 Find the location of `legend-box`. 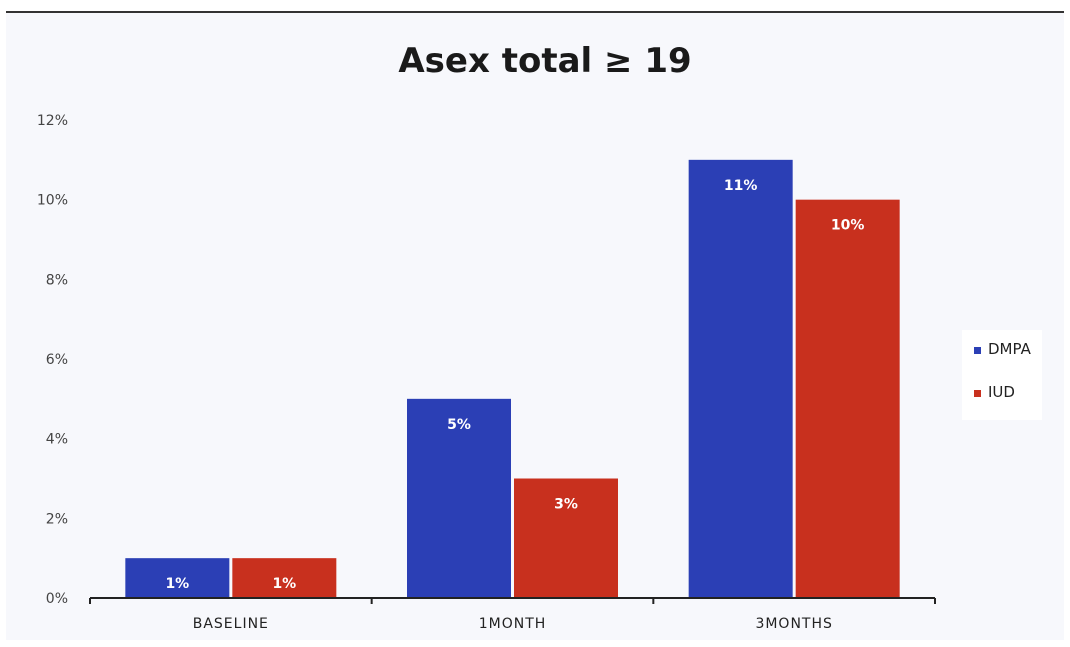

legend-box is located at coordinates (1002, 375).